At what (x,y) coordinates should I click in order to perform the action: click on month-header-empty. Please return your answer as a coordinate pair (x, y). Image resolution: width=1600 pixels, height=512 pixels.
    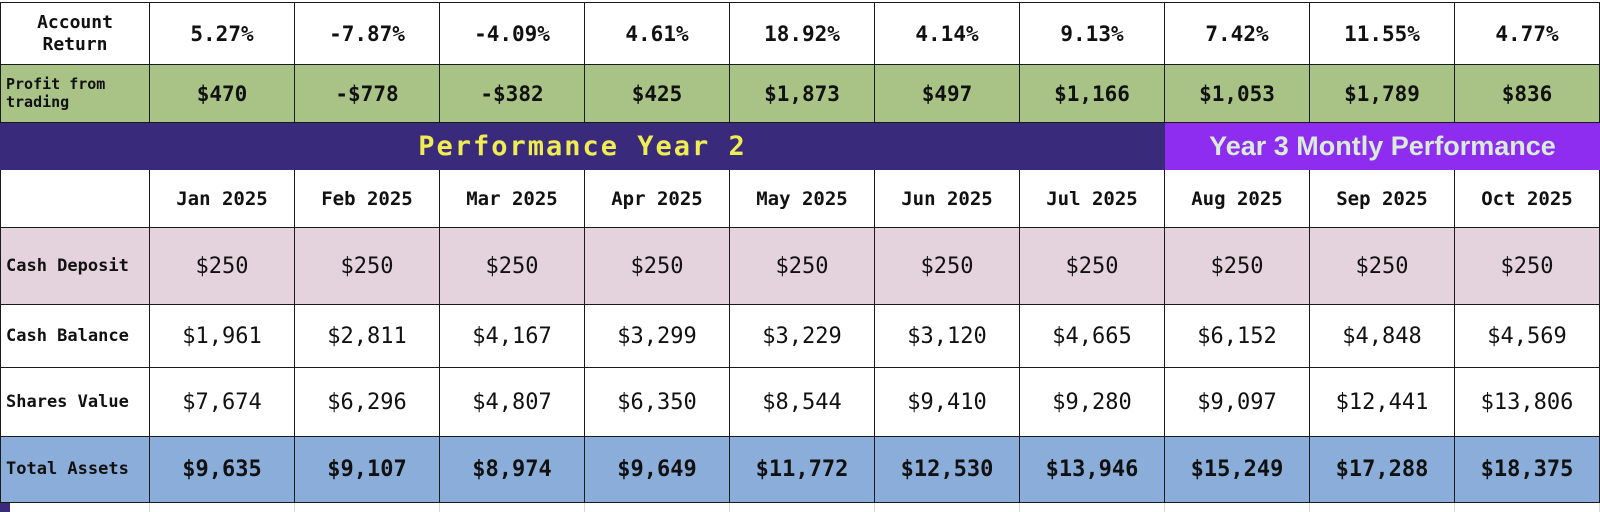
    Looking at the image, I should click on (75, 199).